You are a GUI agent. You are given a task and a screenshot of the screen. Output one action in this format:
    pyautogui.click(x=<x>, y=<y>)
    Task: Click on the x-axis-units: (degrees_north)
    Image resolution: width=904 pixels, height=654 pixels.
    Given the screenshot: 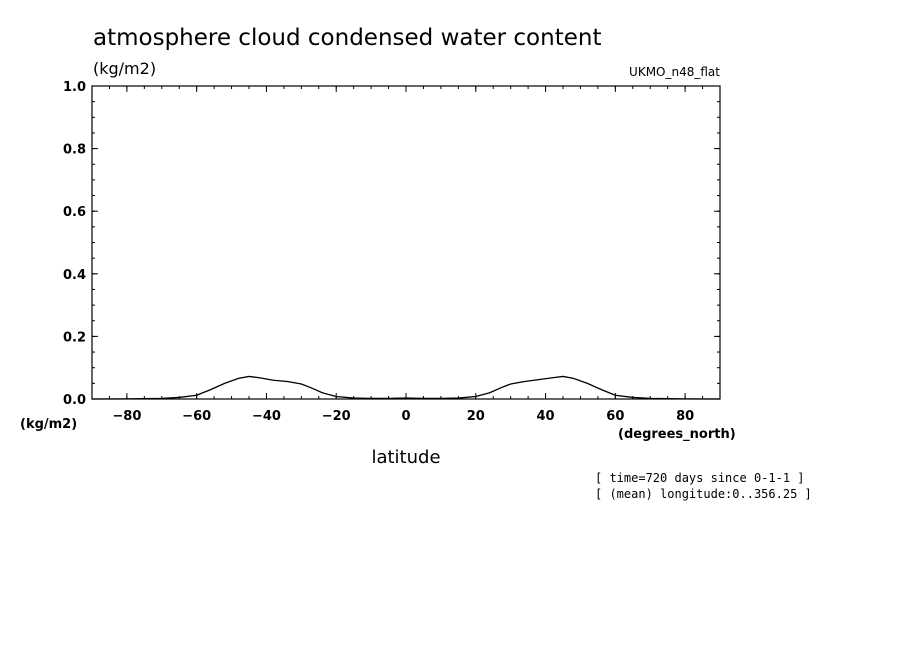 What is the action you would take?
    pyautogui.click(x=677, y=434)
    